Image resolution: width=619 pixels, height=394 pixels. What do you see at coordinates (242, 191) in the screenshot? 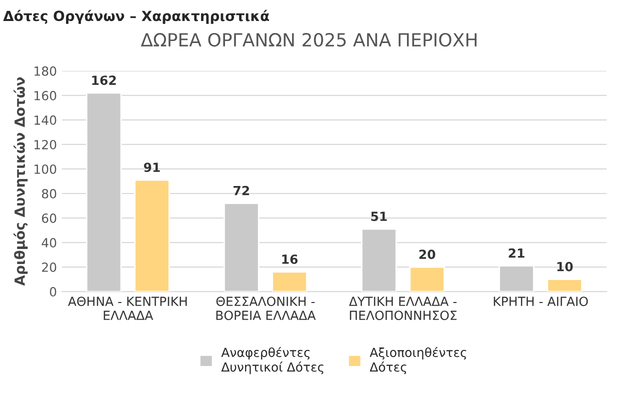
I see `data-label: 72` at bounding box center [242, 191].